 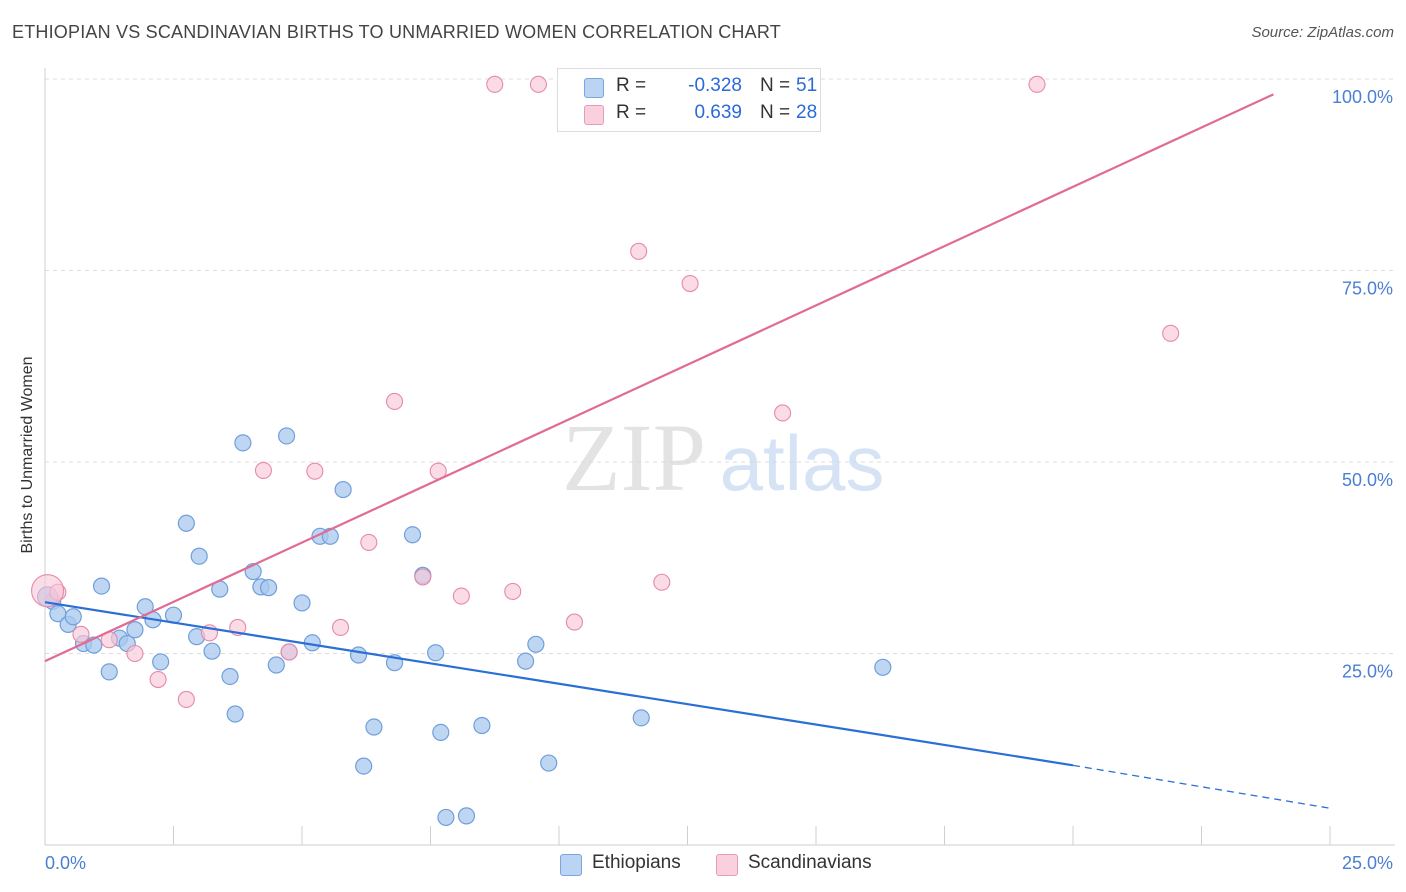 What do you see at coordinates (1367, 480) in the screenshot?
I see `y-tick-label-1: 50.0%` at bounding box center [1367, 480].